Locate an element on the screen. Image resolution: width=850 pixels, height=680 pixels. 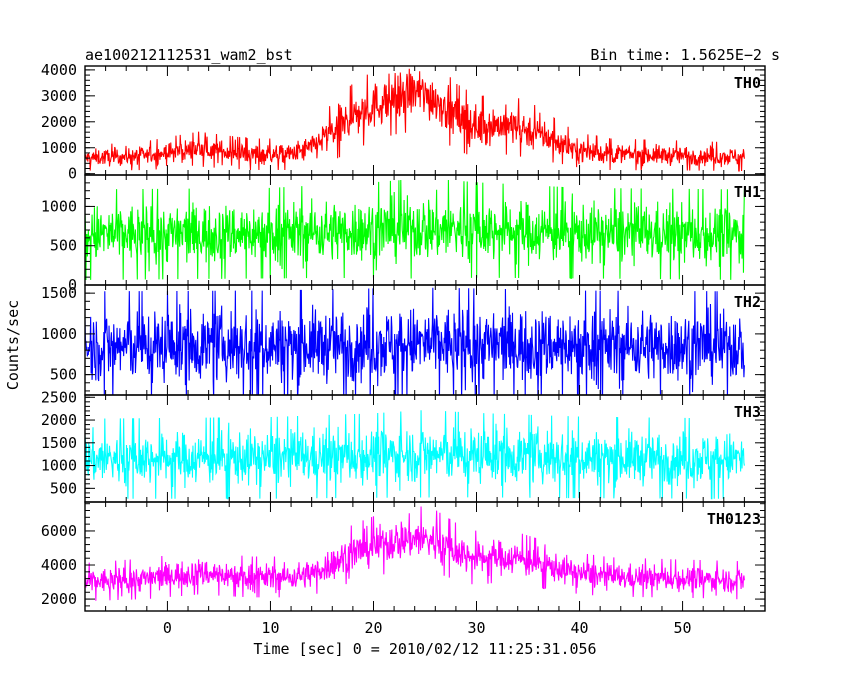
x-tick-label: 40 is located at coordinates (580, 628).